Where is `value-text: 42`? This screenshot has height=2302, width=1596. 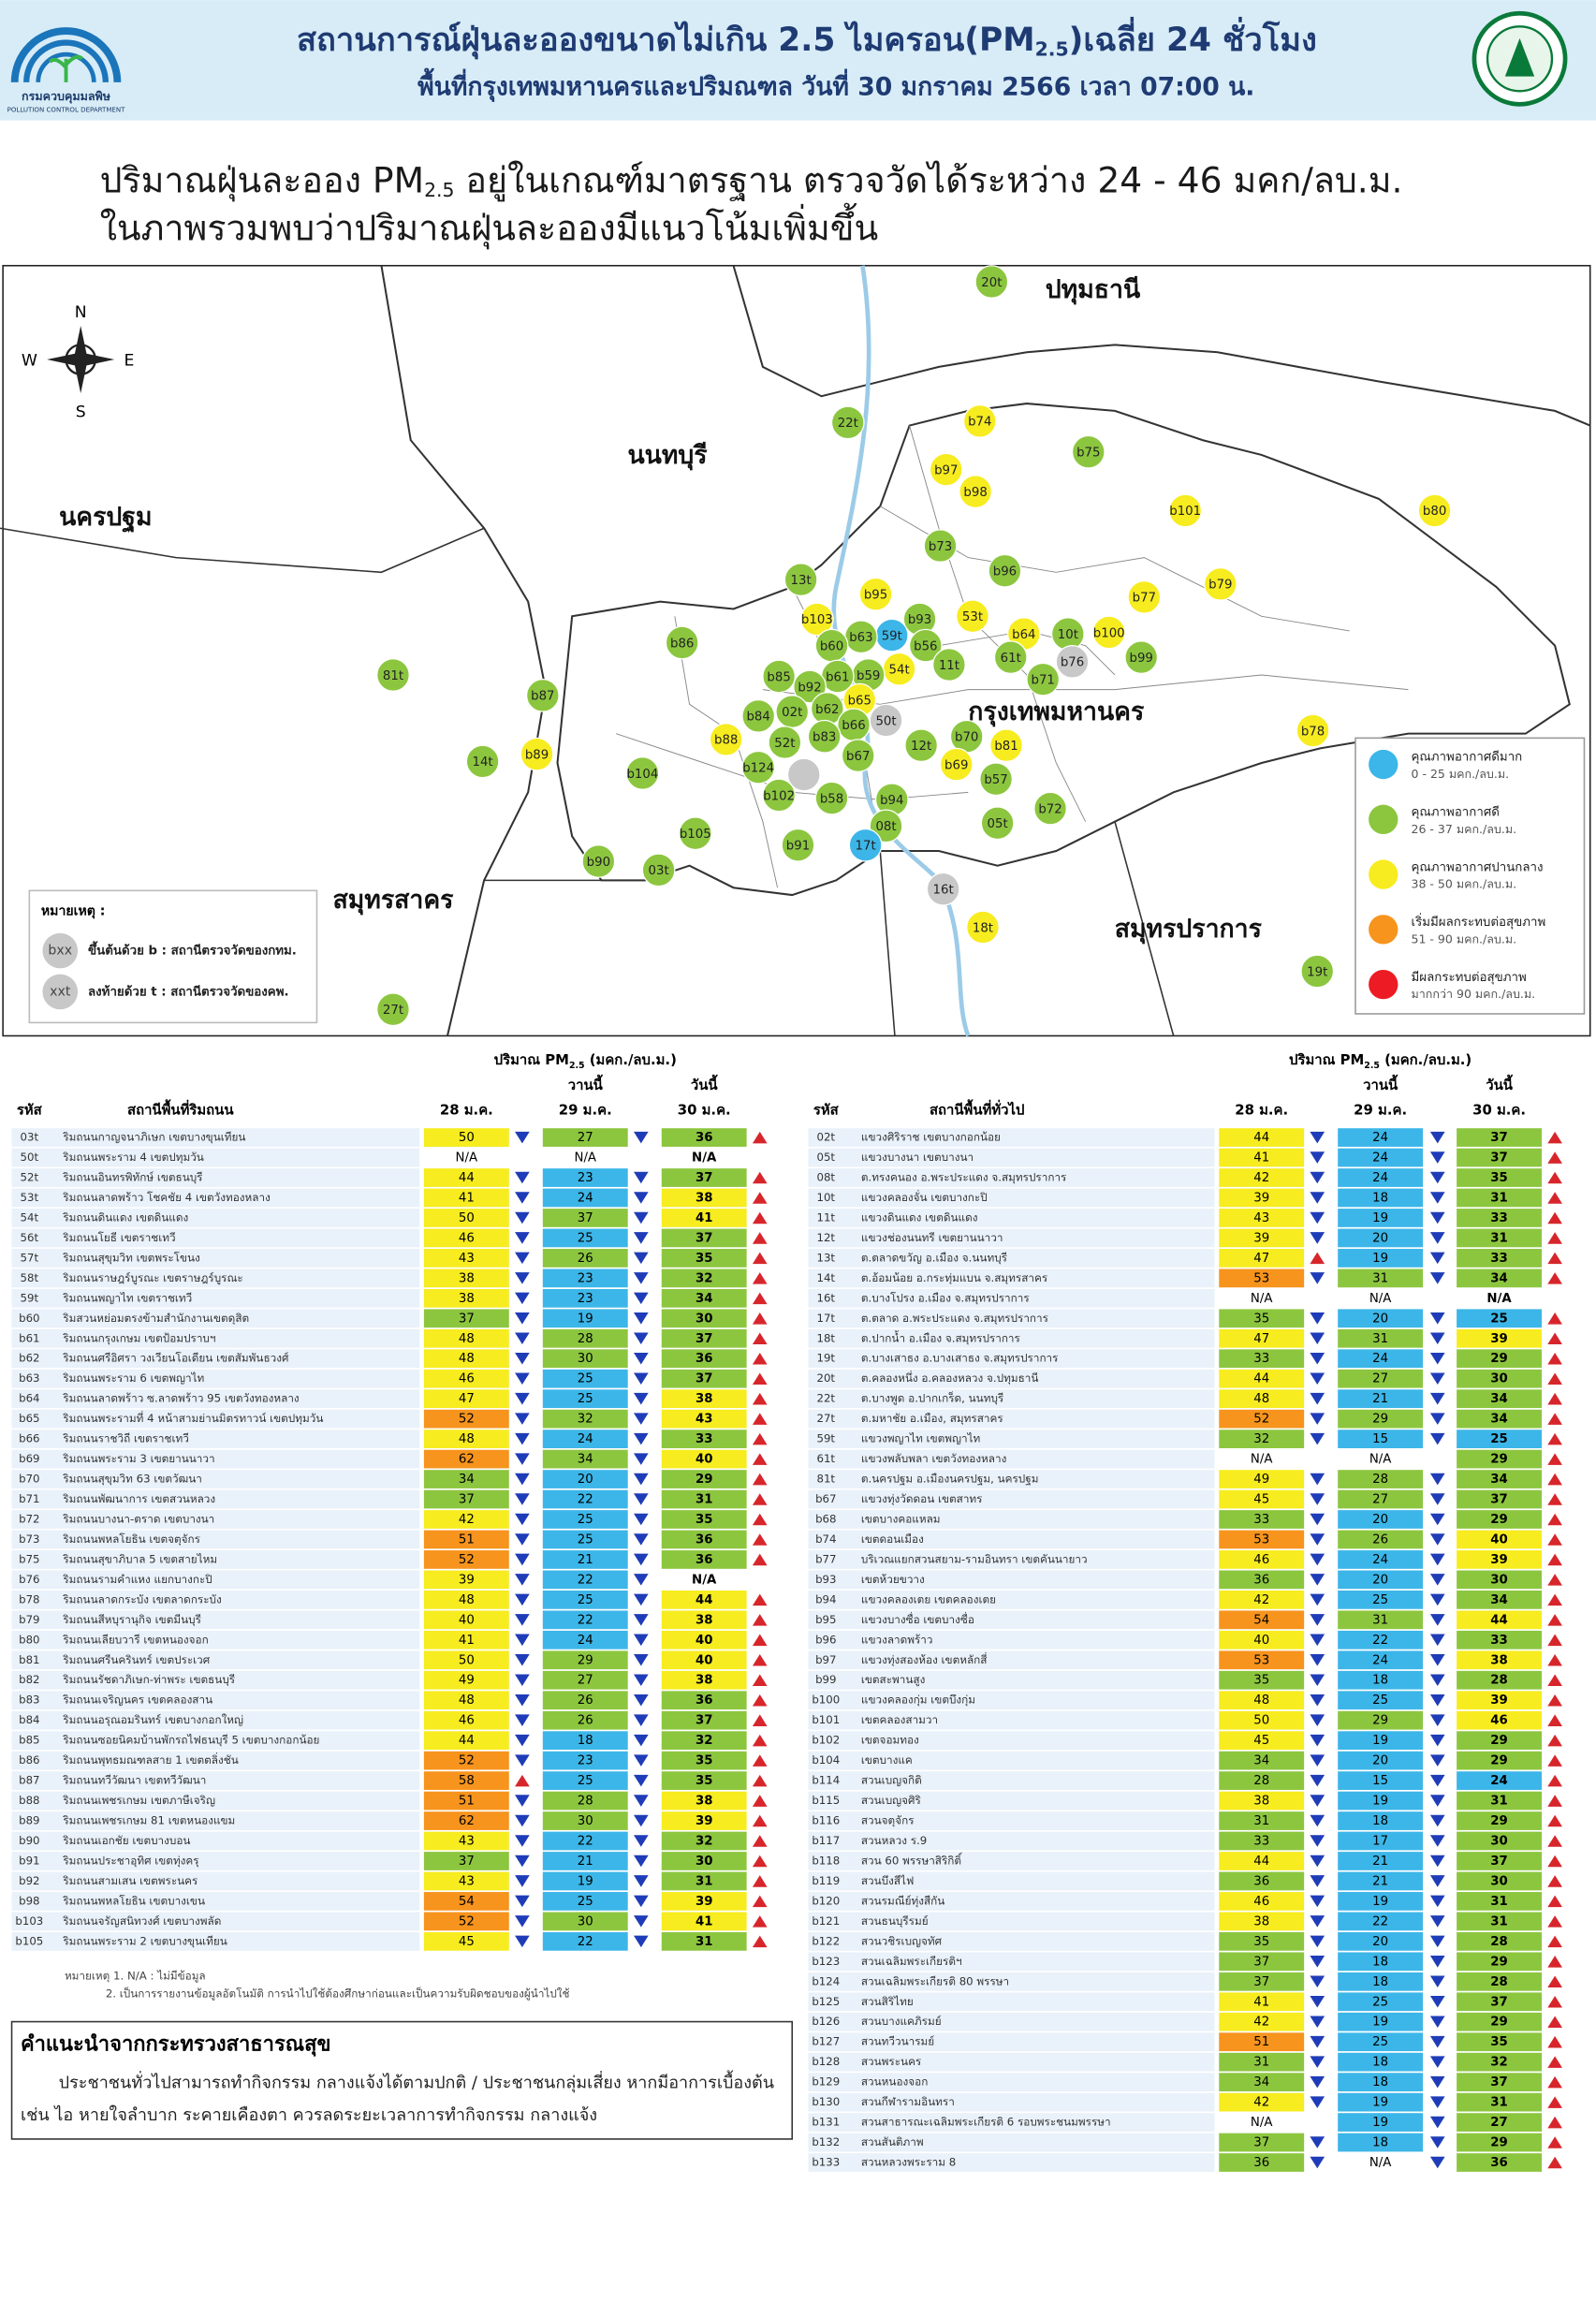
value-text: 42 is located at coordinates (1261, 1178).